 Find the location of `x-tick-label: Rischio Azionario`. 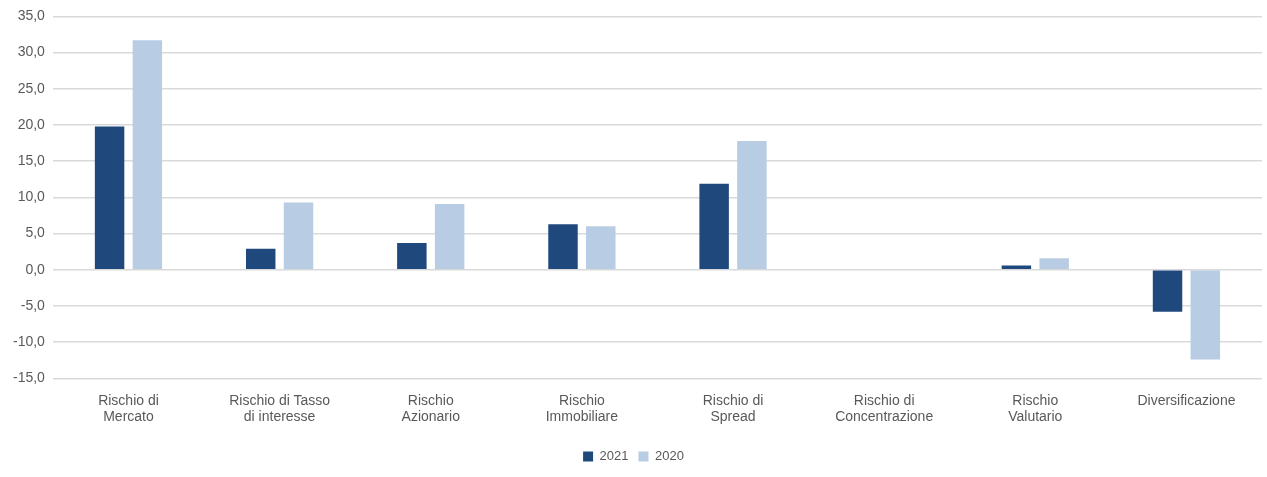

x-tick-label: Rischio Azionario is located at coordinates (431, 408).